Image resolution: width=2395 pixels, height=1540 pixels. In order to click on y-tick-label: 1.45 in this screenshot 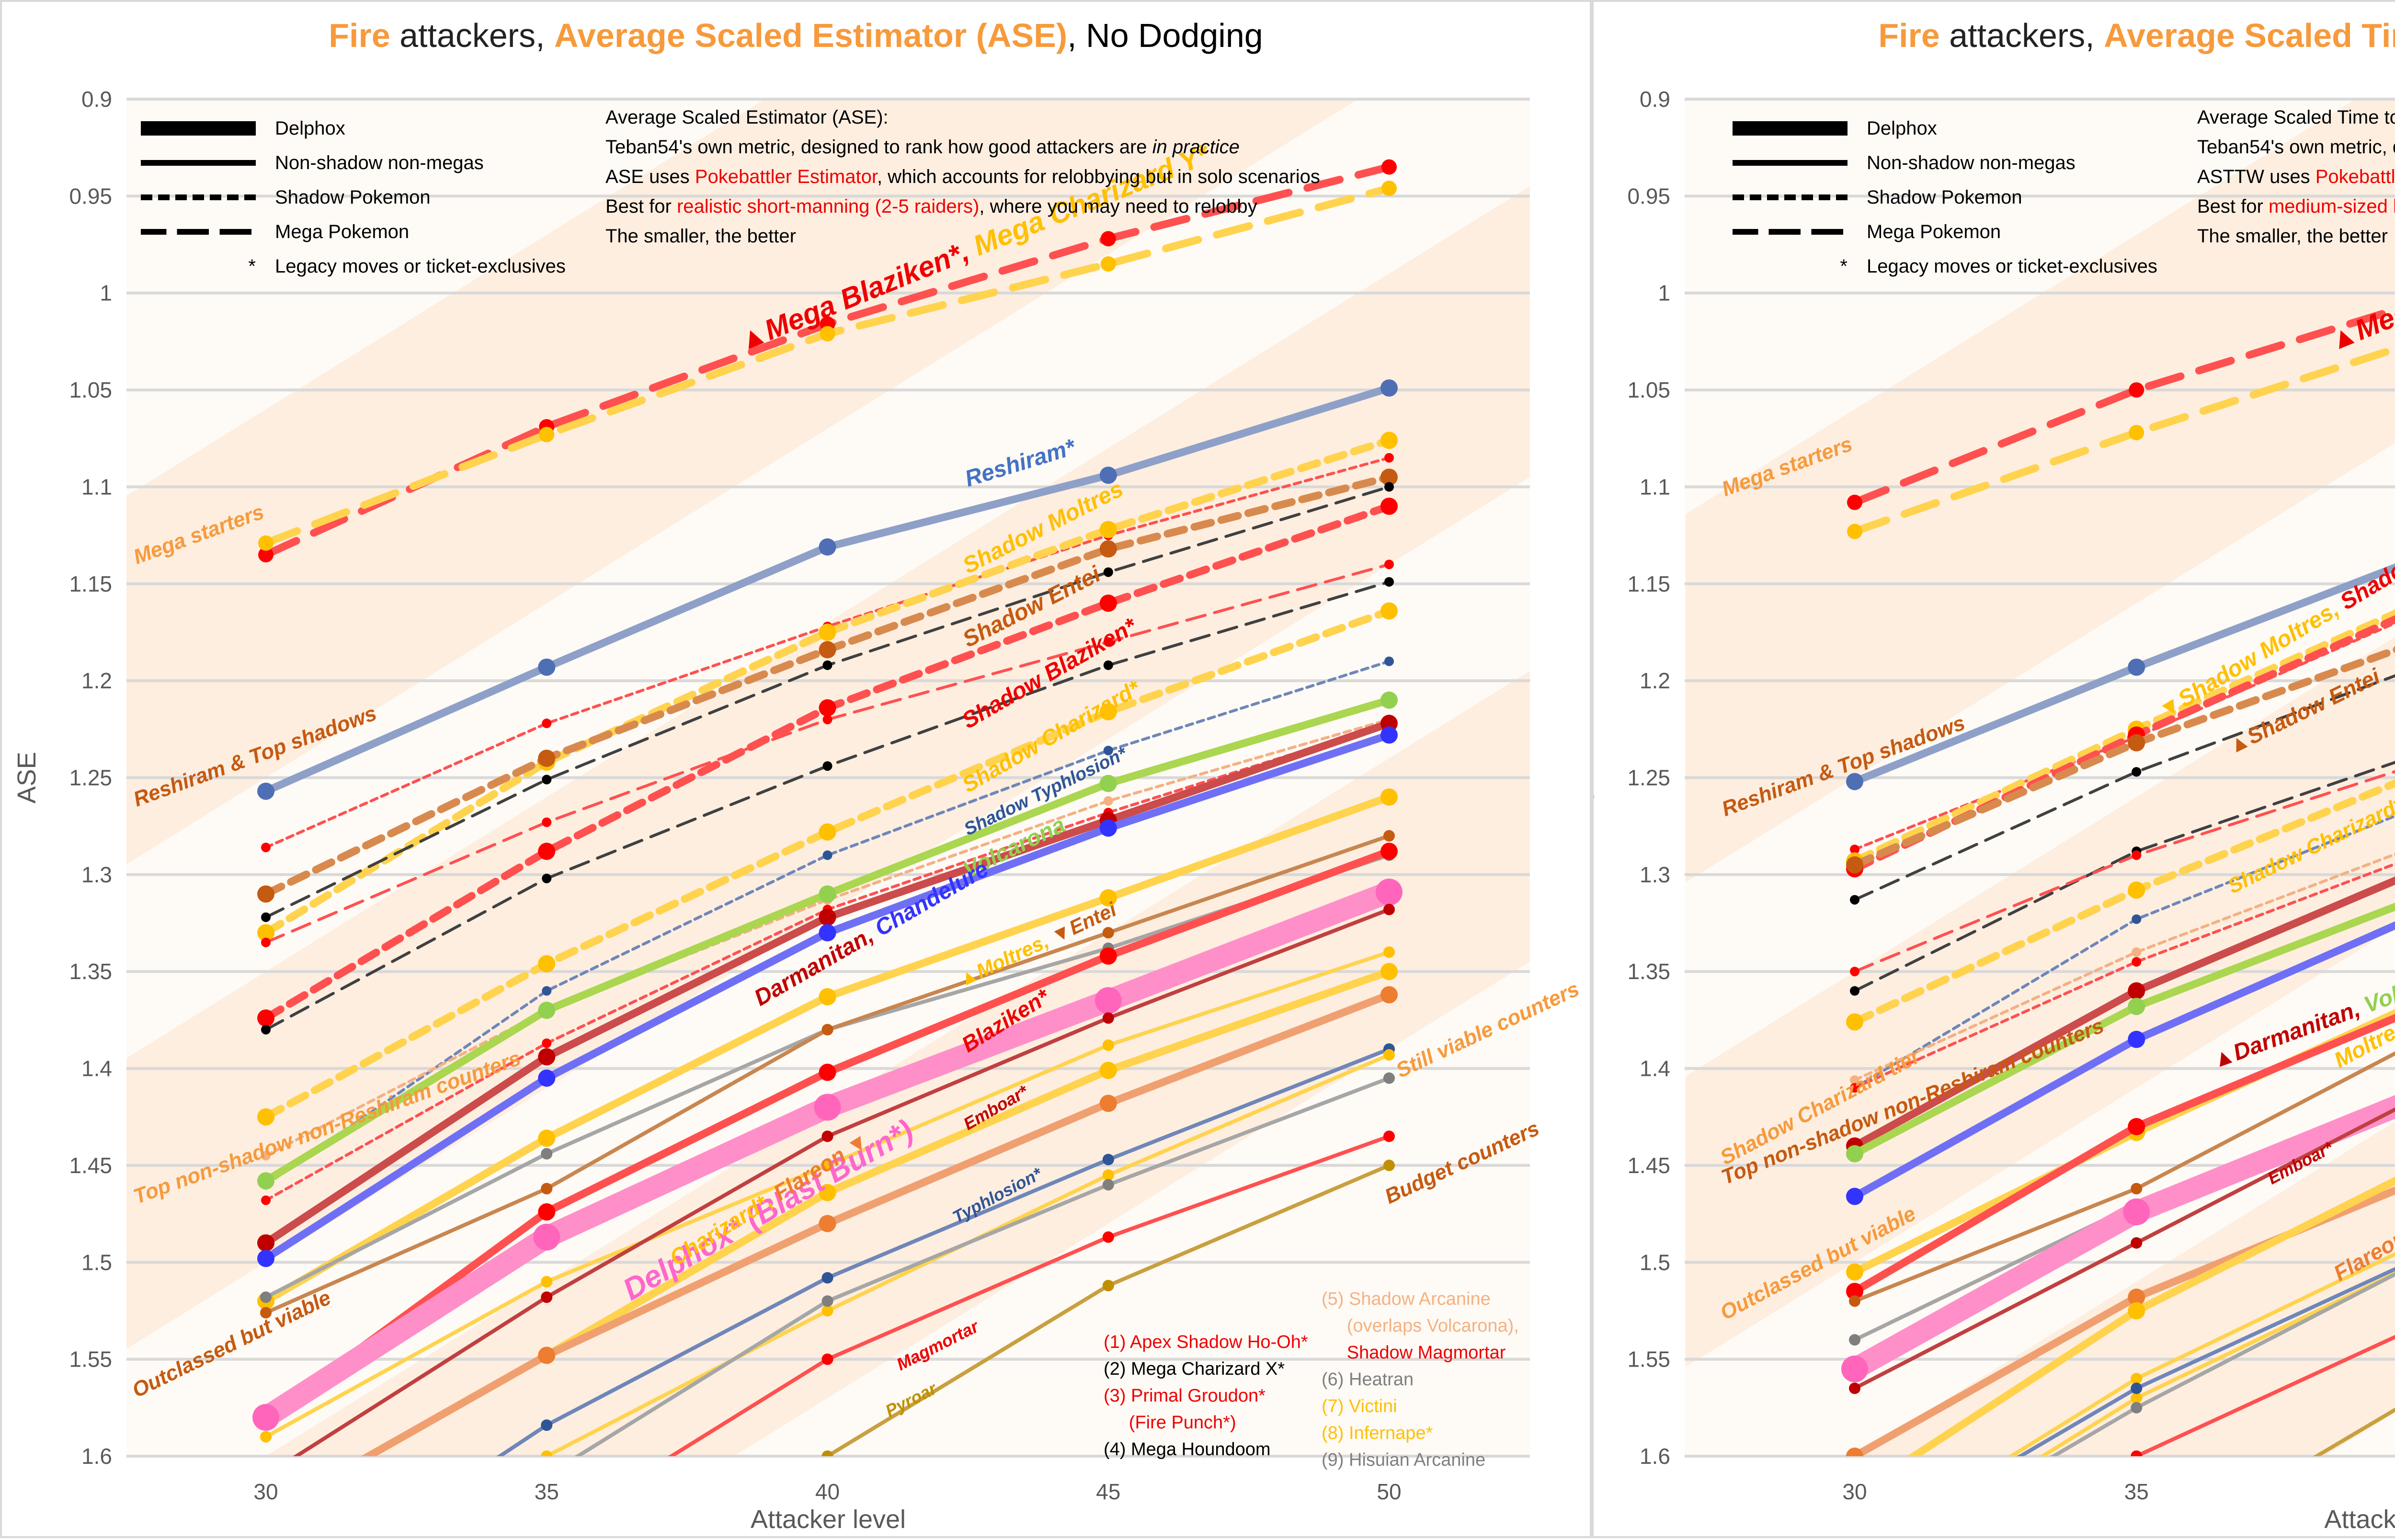, I will do `click(1648, 1165)`.